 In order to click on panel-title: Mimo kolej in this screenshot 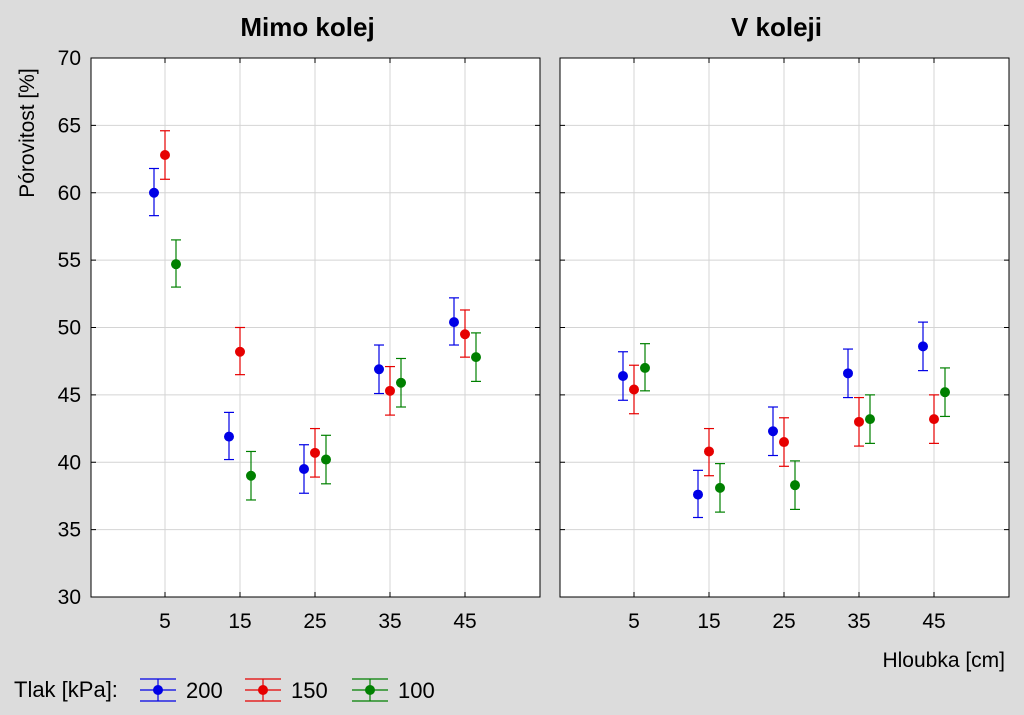, I will do `click(307, 27)`.